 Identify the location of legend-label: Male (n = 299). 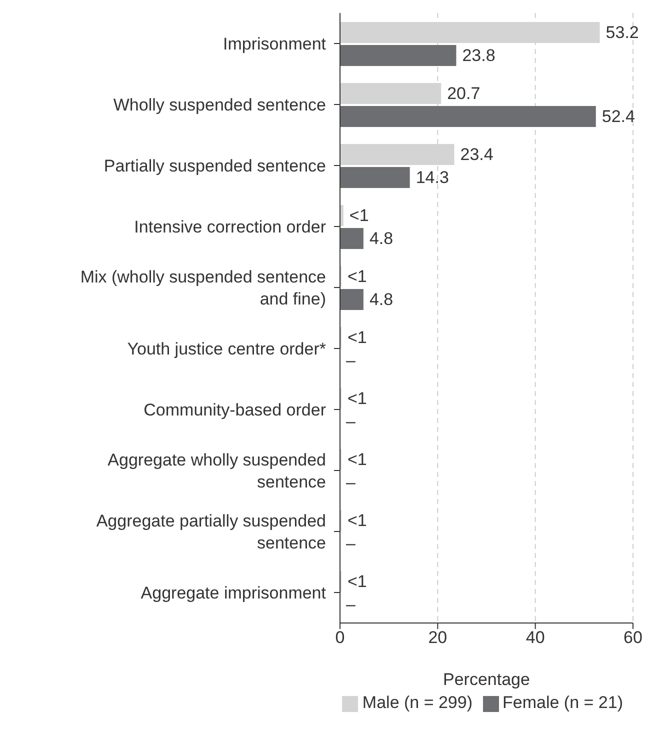
(417, 702).